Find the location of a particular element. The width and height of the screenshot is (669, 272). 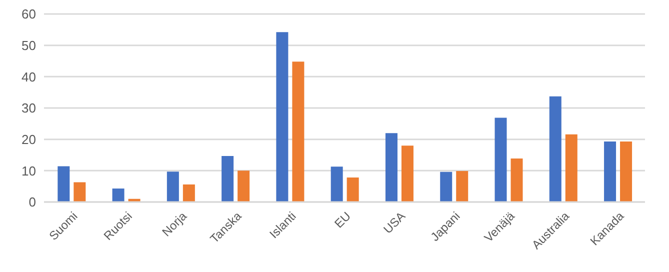

x-tick-label: USA is located at coordinates (394, 222).